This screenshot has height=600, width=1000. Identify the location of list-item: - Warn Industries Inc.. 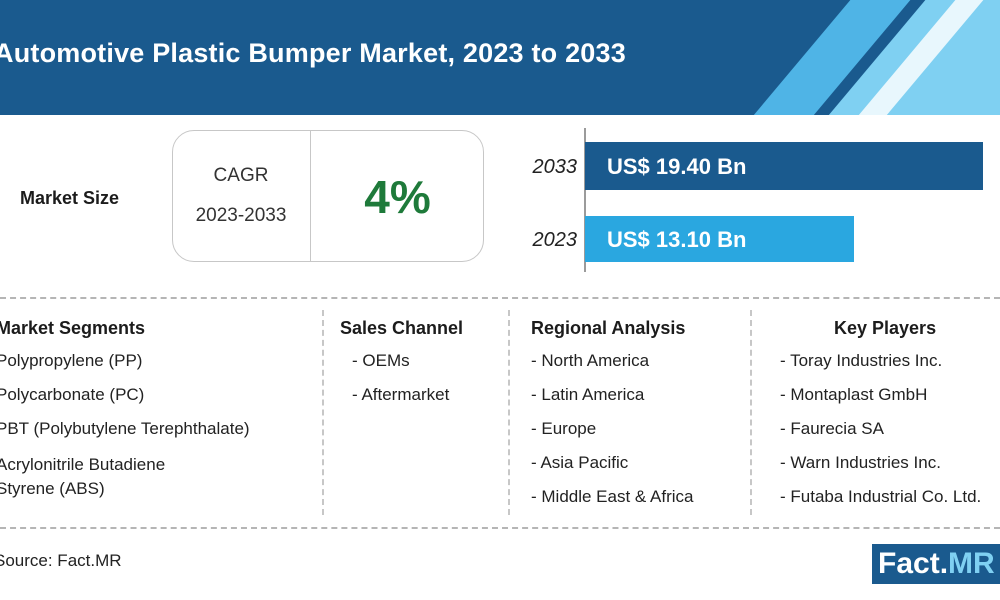
(860, 462).